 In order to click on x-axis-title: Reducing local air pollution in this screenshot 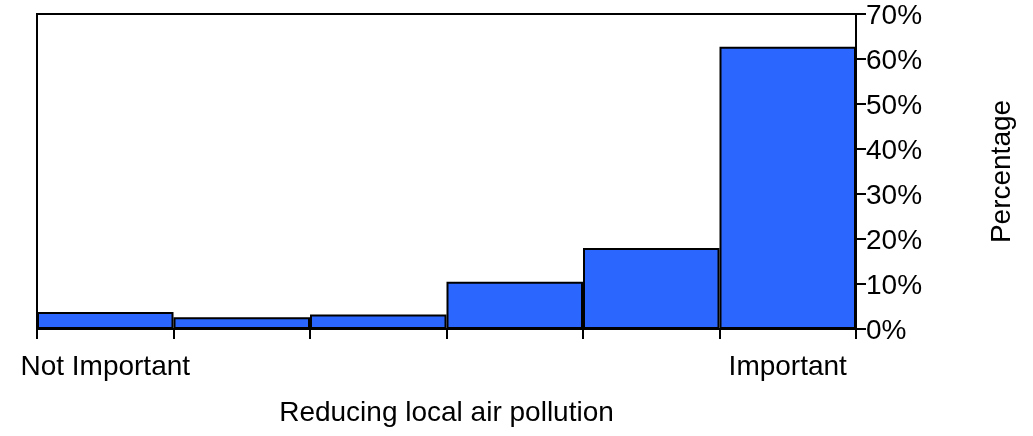, I will do `click(446, 411)`.